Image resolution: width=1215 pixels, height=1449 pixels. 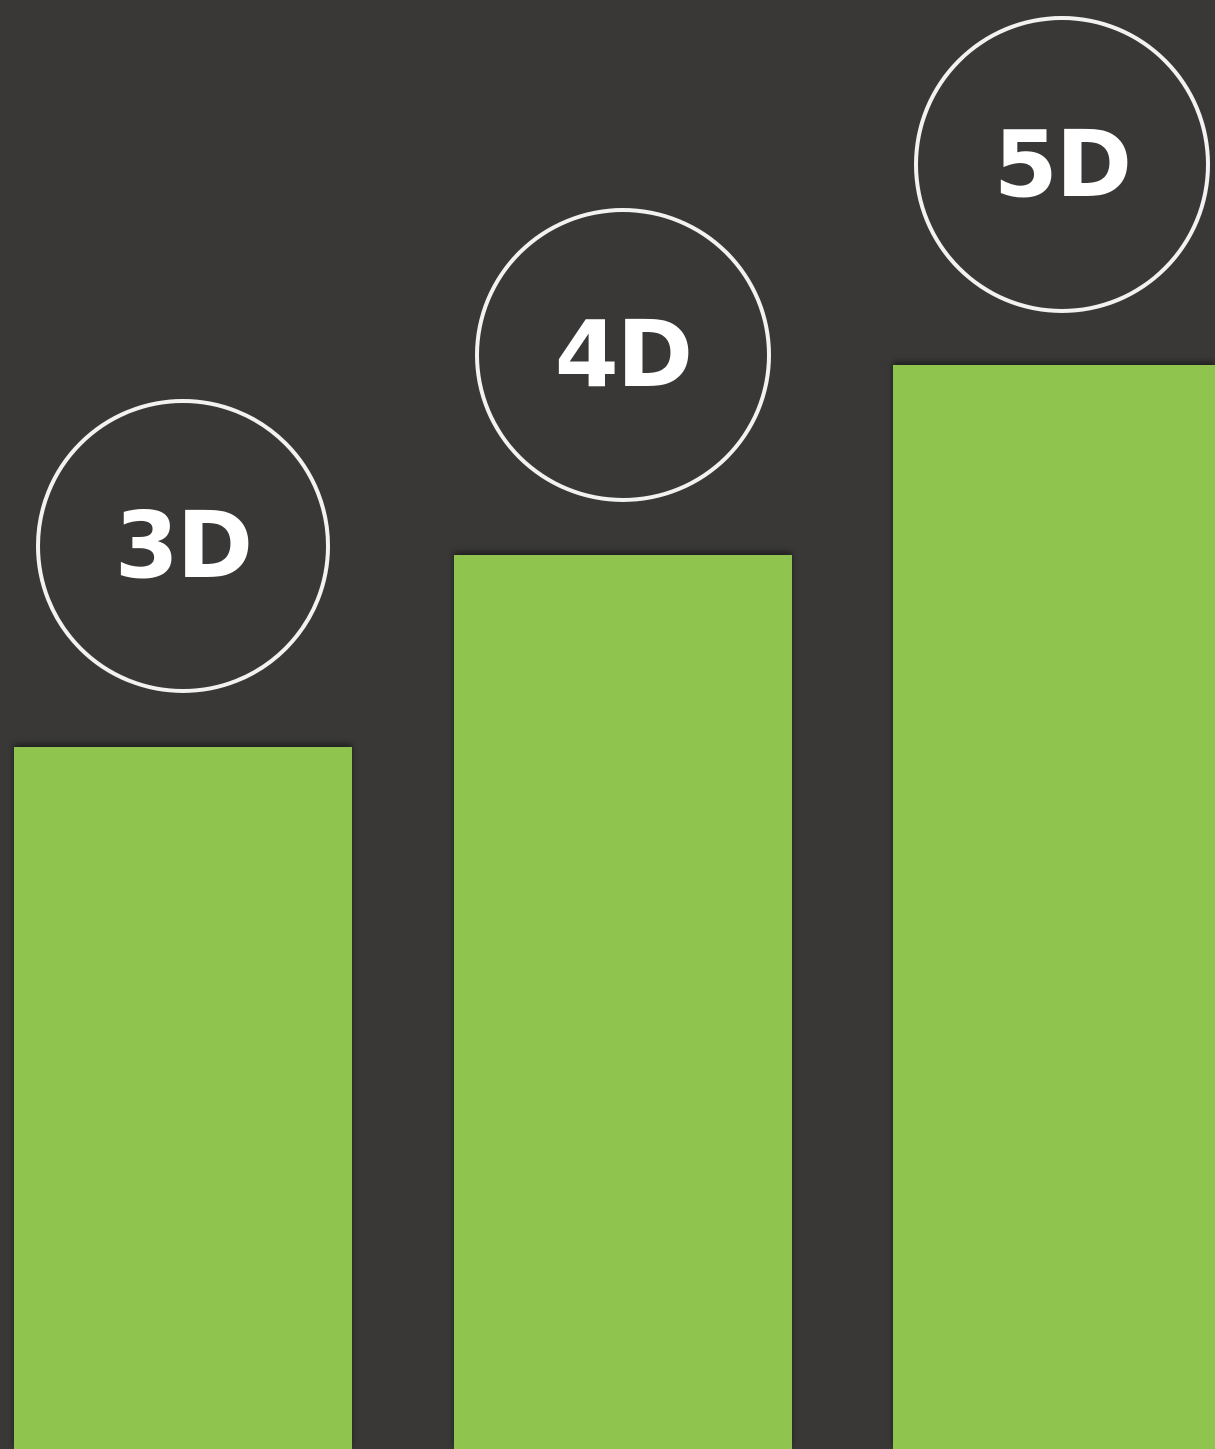 I want to click on step-label-3d: 3D, so click(x=183, y=545).